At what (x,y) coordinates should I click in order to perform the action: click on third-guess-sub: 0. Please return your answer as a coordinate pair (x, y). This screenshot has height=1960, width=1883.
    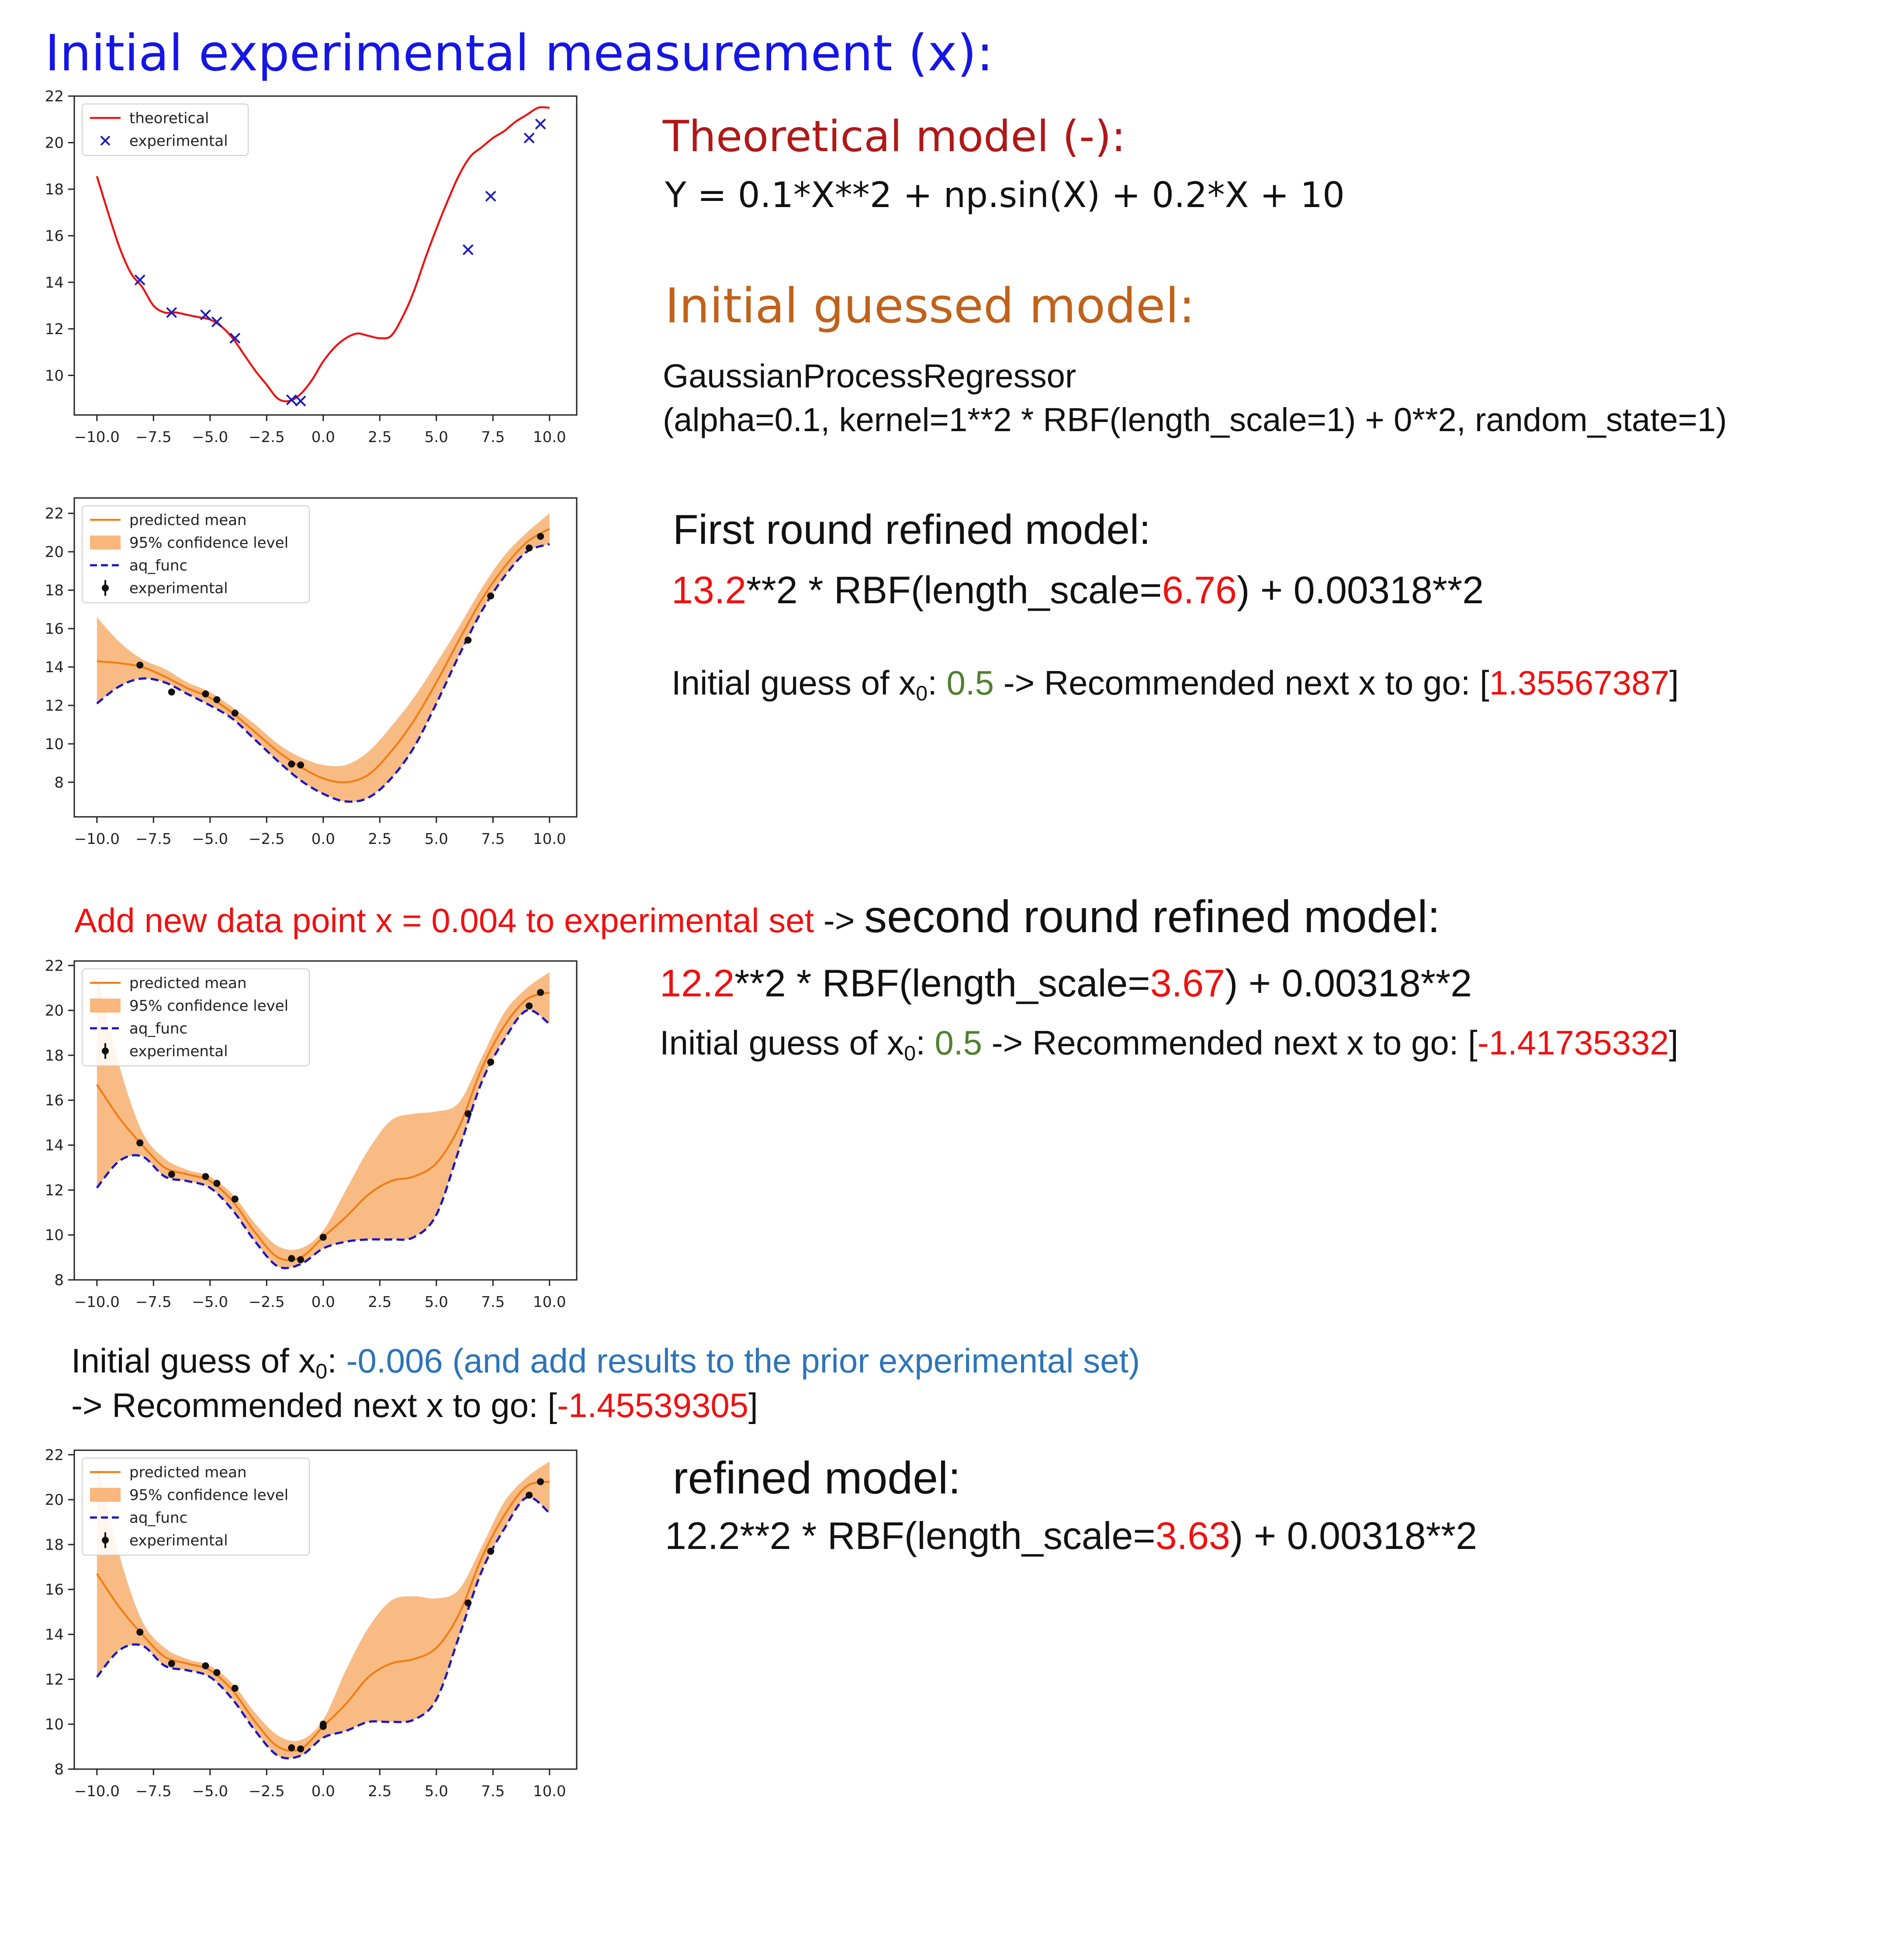
    Looking at the image, I should click on (322, 1371).